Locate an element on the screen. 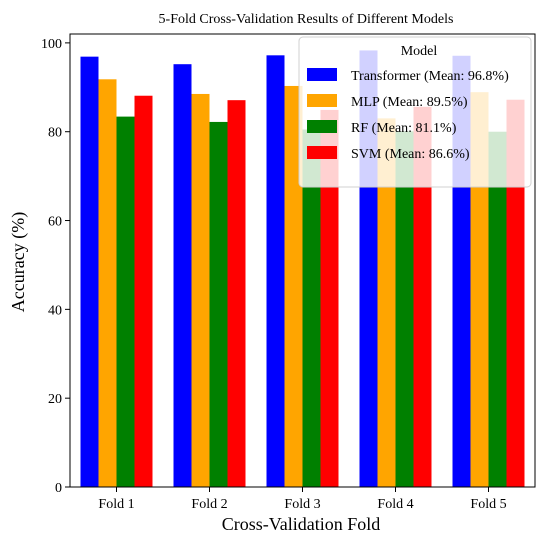  legend-label-3: RF (Mean: 81.1%) is located at coordinates (404, 128).